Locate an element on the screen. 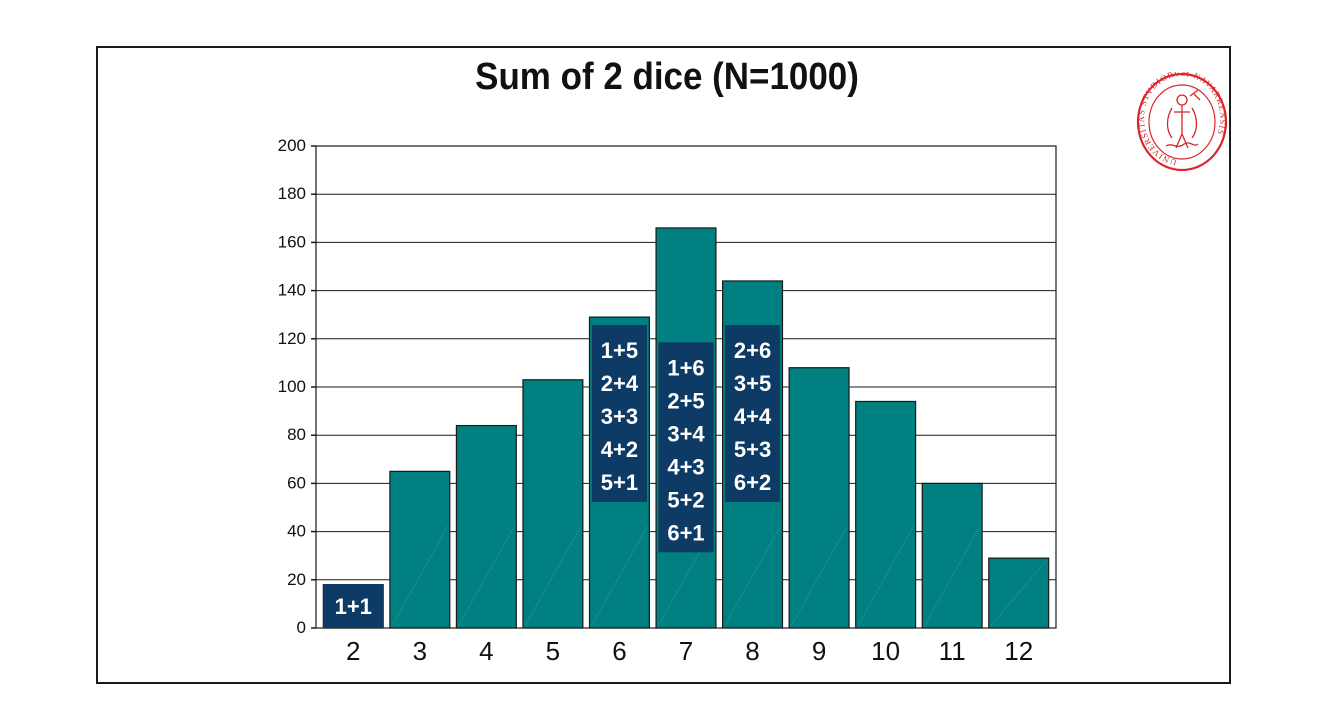  y-tick-label: 100 is located at coordinates (292, 386).